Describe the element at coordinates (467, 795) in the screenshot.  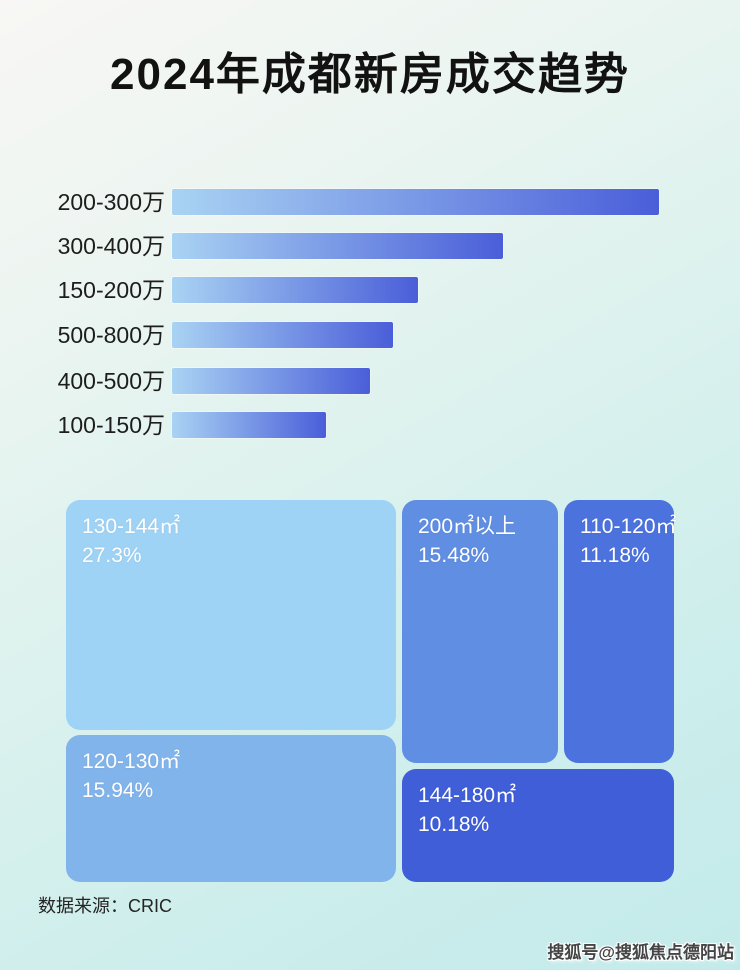
I see `tile-area-range-label: 144-180㎡` at that location.